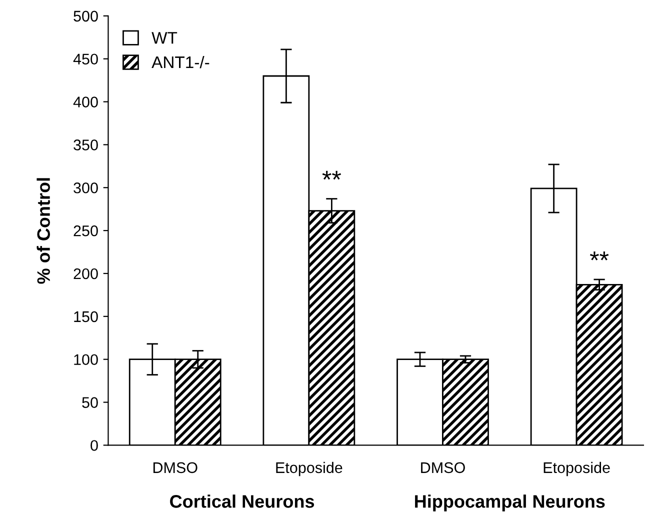  I want to click on y-tick-label: 300, so click(86, 188).